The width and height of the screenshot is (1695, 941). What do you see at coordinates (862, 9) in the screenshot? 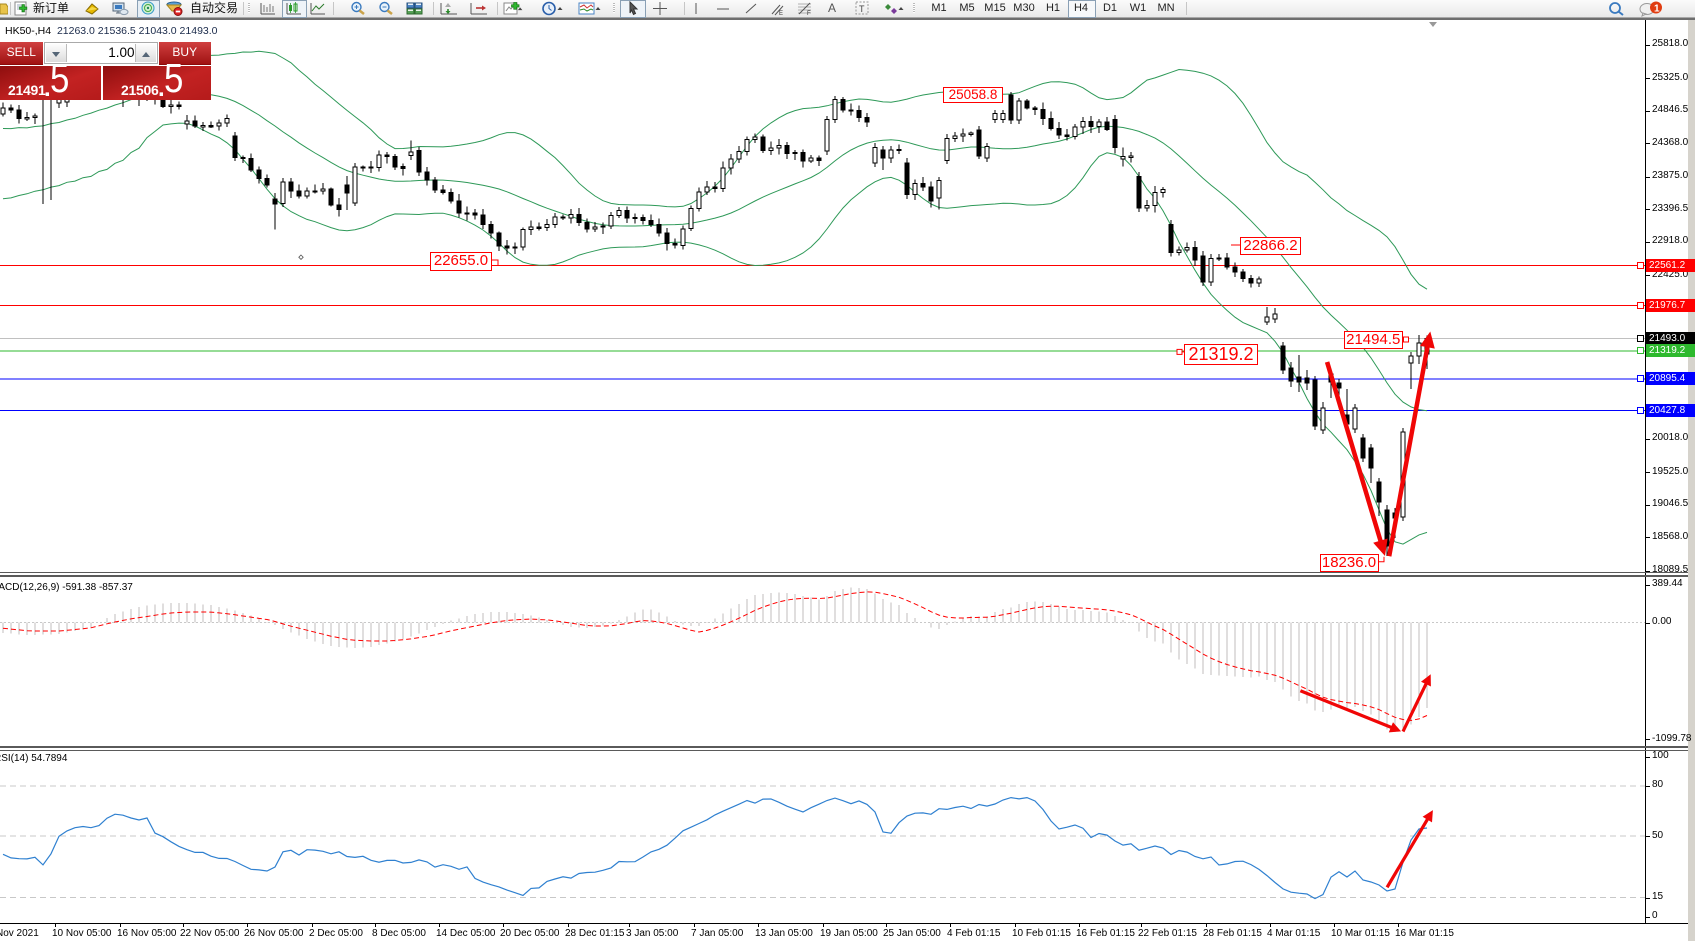
I see `svg-text: T` at bounding box center [862, 9].